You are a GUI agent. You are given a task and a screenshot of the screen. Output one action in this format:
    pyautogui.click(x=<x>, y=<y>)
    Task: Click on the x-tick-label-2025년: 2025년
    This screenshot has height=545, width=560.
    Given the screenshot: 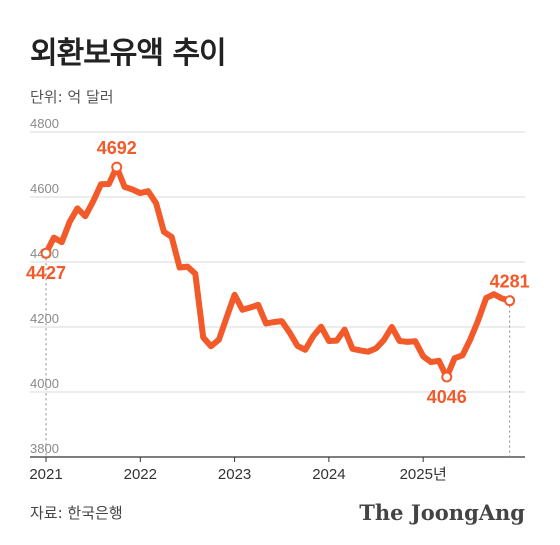 What is the action you would take?
    pyautogui.click(x=423, y=474)
    